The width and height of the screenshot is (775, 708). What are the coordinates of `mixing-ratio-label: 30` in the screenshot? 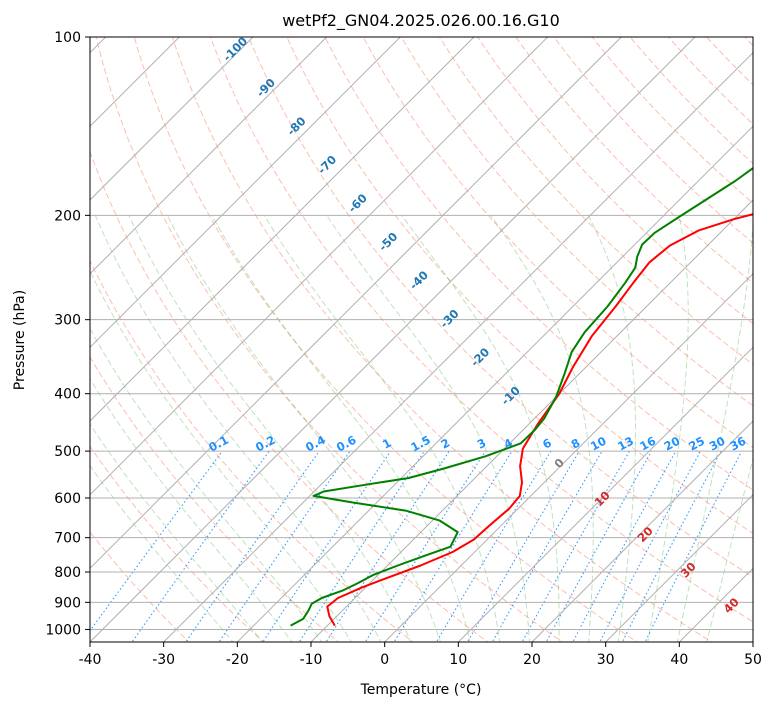 It's located at (717, 444).